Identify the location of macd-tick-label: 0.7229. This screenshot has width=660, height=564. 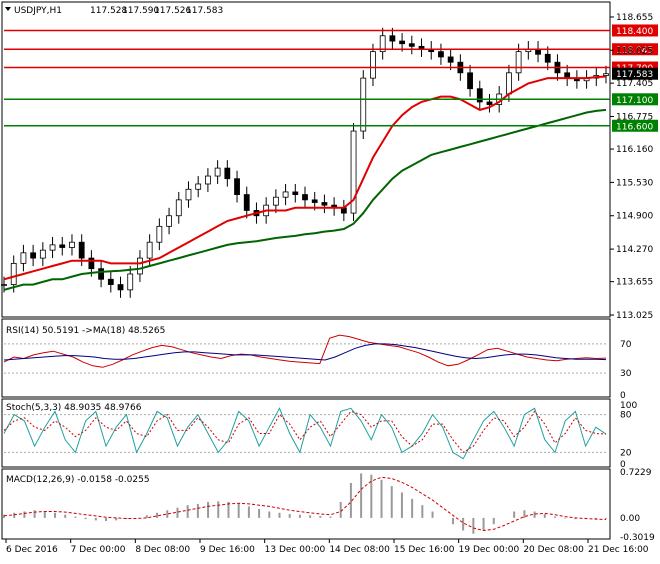
(636, 473).